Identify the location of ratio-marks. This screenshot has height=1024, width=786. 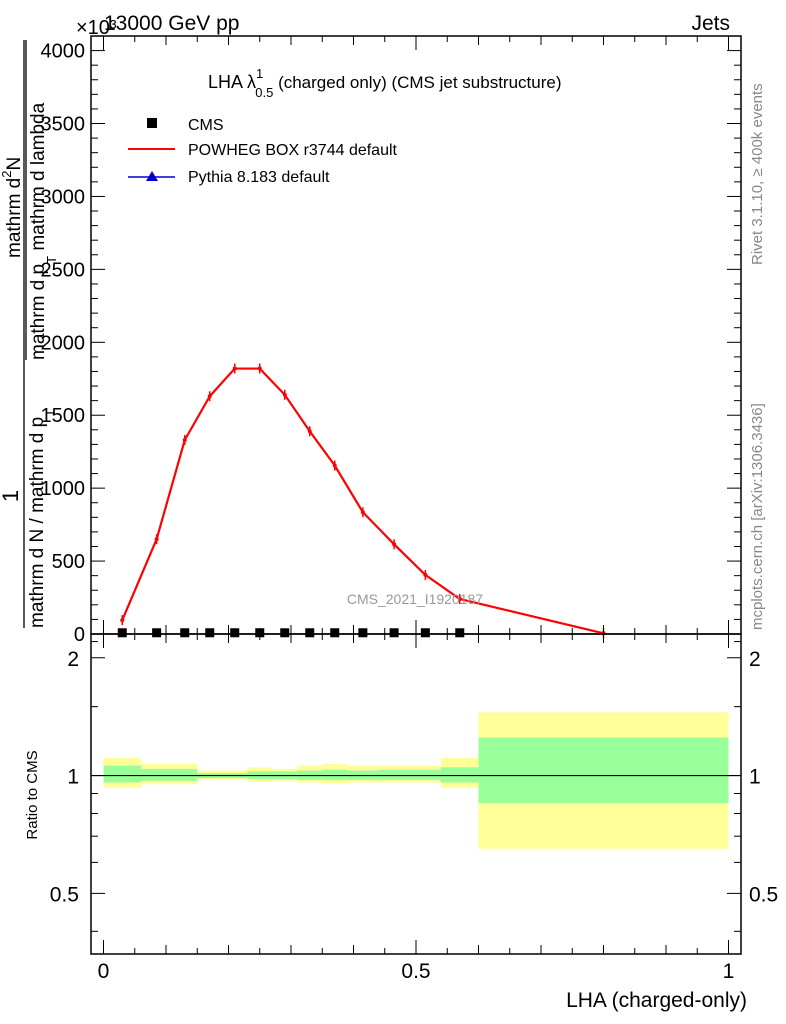
(416, 780).